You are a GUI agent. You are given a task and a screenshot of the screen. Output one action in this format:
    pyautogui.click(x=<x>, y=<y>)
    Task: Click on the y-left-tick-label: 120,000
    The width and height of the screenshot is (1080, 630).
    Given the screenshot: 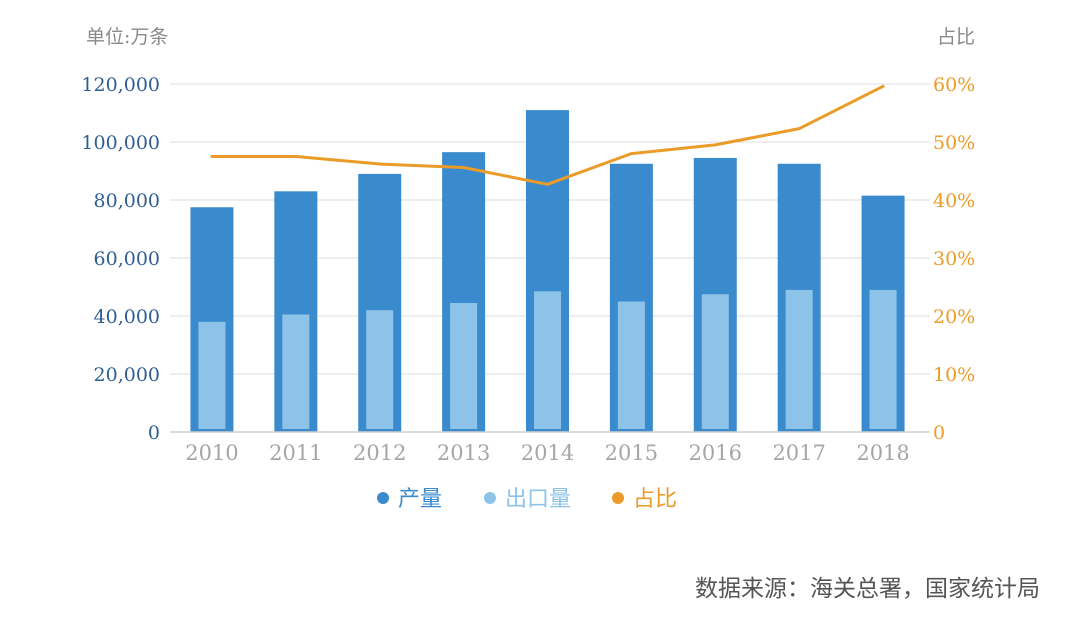 What is the action you would take?
    pyautogui.click(x=120, y=85)
    